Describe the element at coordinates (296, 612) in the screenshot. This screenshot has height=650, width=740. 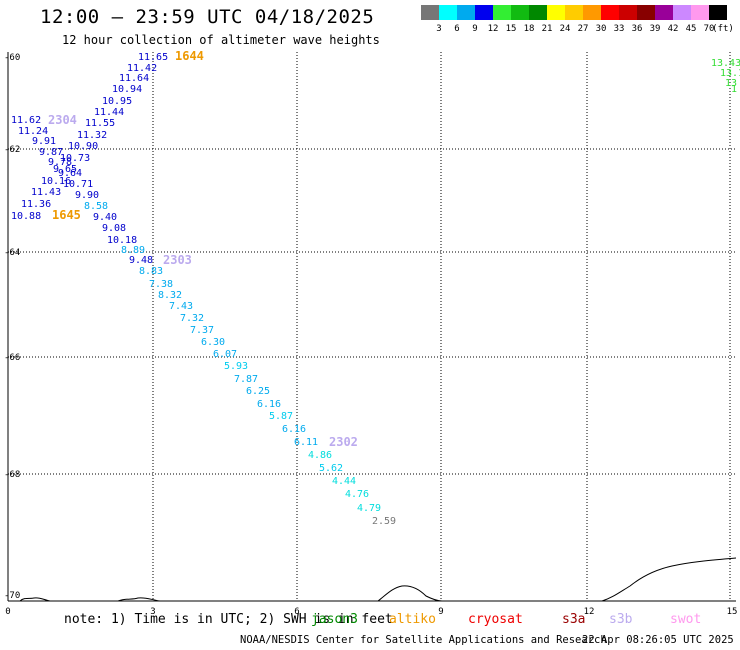
I see `x-tick-label: 6` at that location.